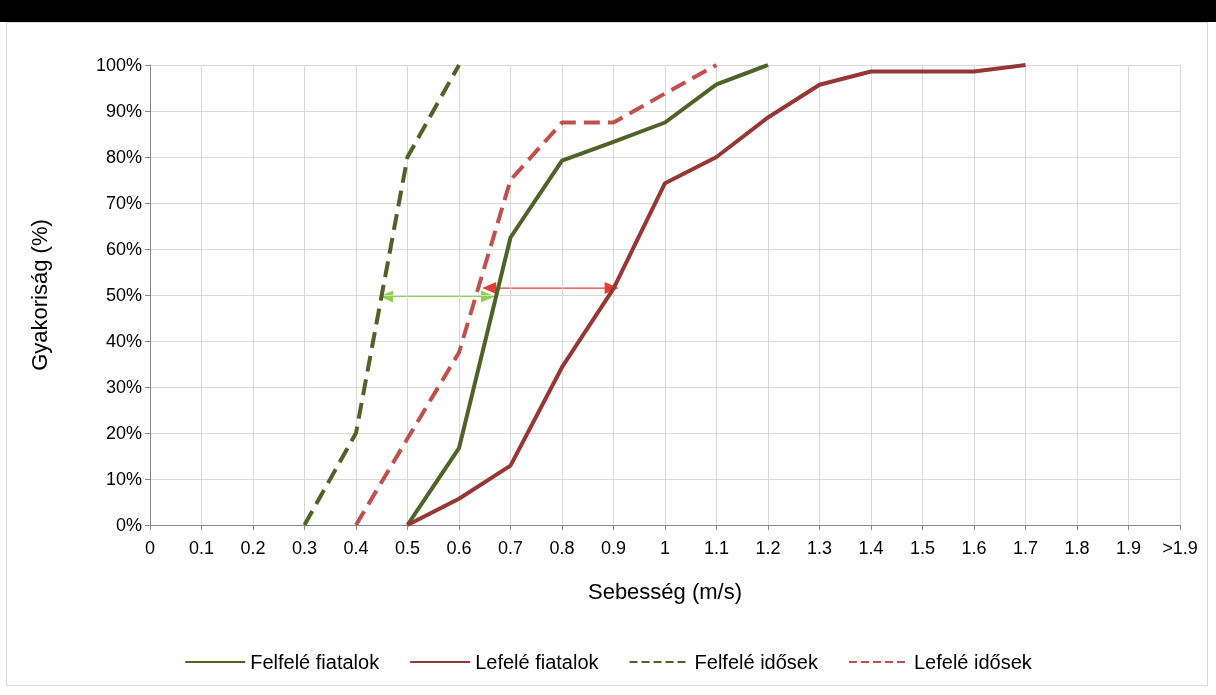 The width and height of the screenshot is (1216, 695). What do you see at coordinates (1128, 548) in the screenshot?
I see `x-tick-label: 1.9` at bounding box center [1128, 548].